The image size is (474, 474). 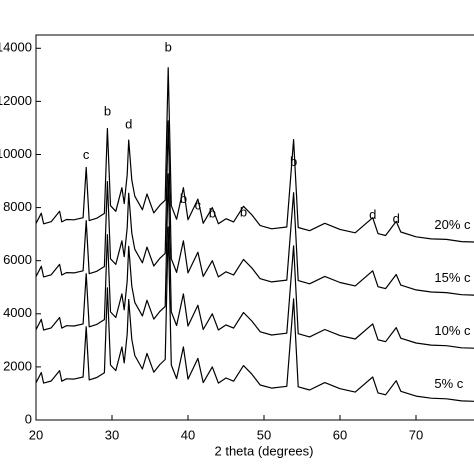 I want to click on x-tick-label: 60, so click(x=340, y=434).